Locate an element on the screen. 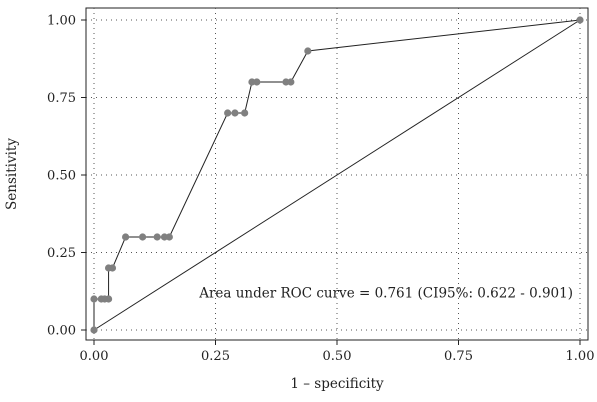 This screenshot has width=597, height=402. x-tick-label: 0.00 is located at coordinates (94, 356).